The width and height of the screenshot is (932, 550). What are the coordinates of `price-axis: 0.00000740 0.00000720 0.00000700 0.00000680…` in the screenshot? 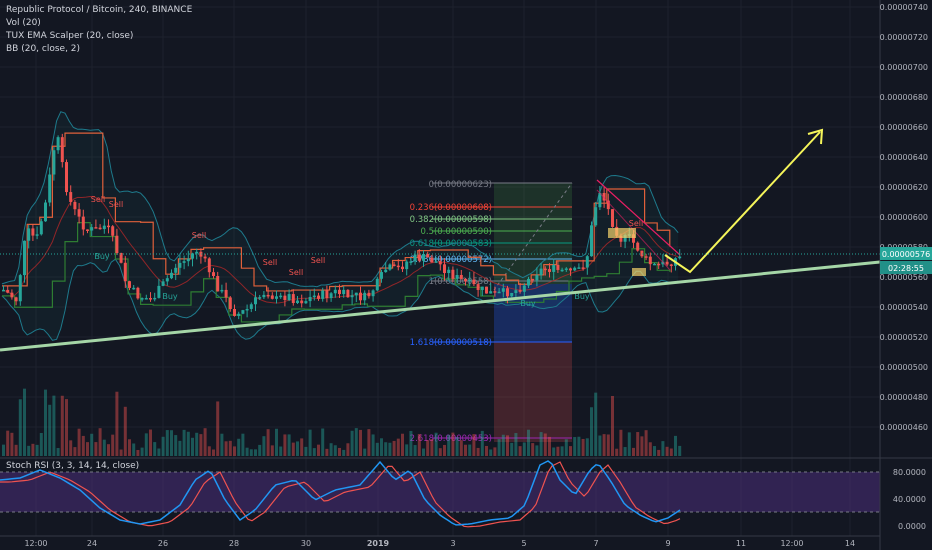 It's located at (904, 217).